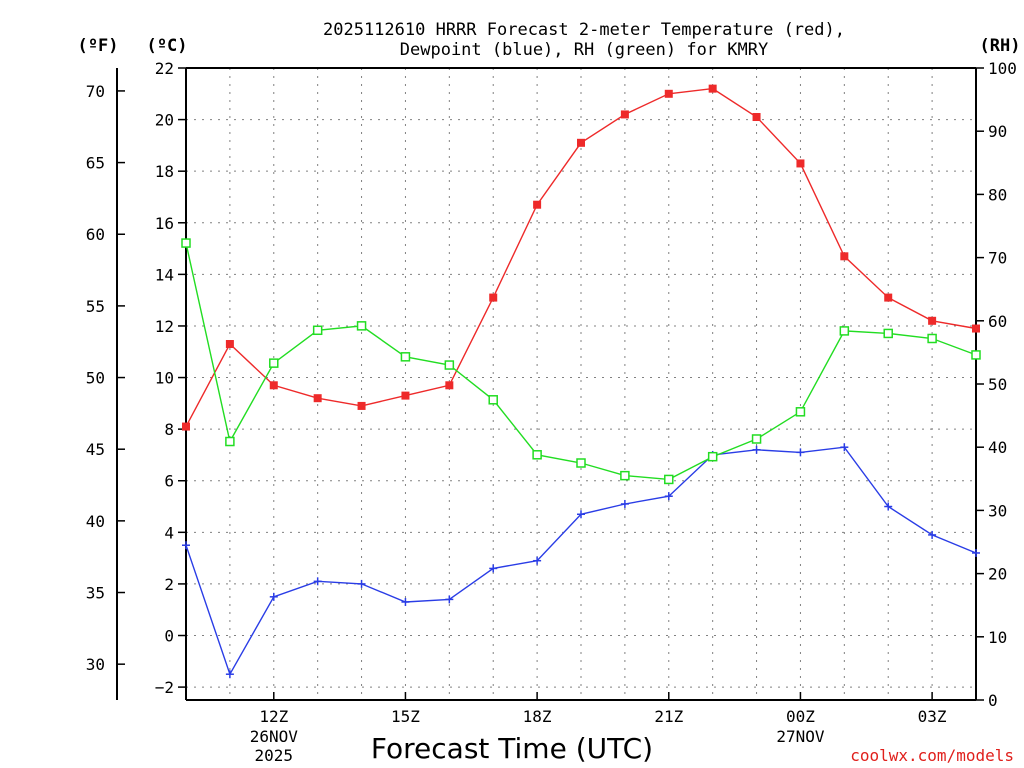  Describe the element at coordinates (169, 584) in the screenshot. I see `celsius-tick-label: 2` at that location.